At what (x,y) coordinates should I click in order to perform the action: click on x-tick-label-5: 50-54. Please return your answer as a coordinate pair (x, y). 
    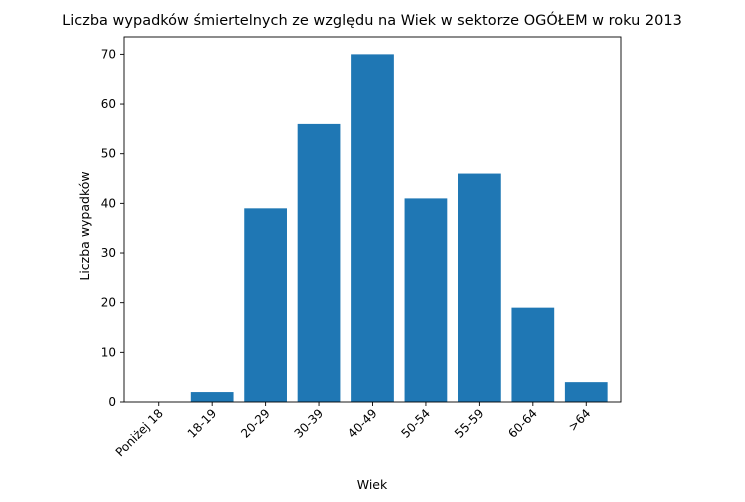
    Looking at the image, I should click on (416, 423).